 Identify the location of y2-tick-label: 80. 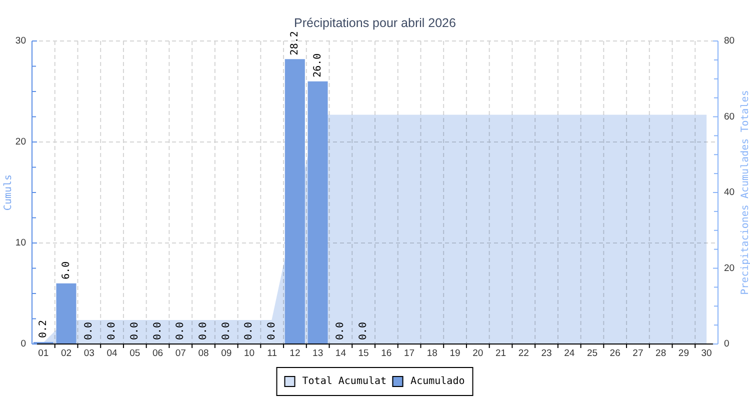
(729, 41).